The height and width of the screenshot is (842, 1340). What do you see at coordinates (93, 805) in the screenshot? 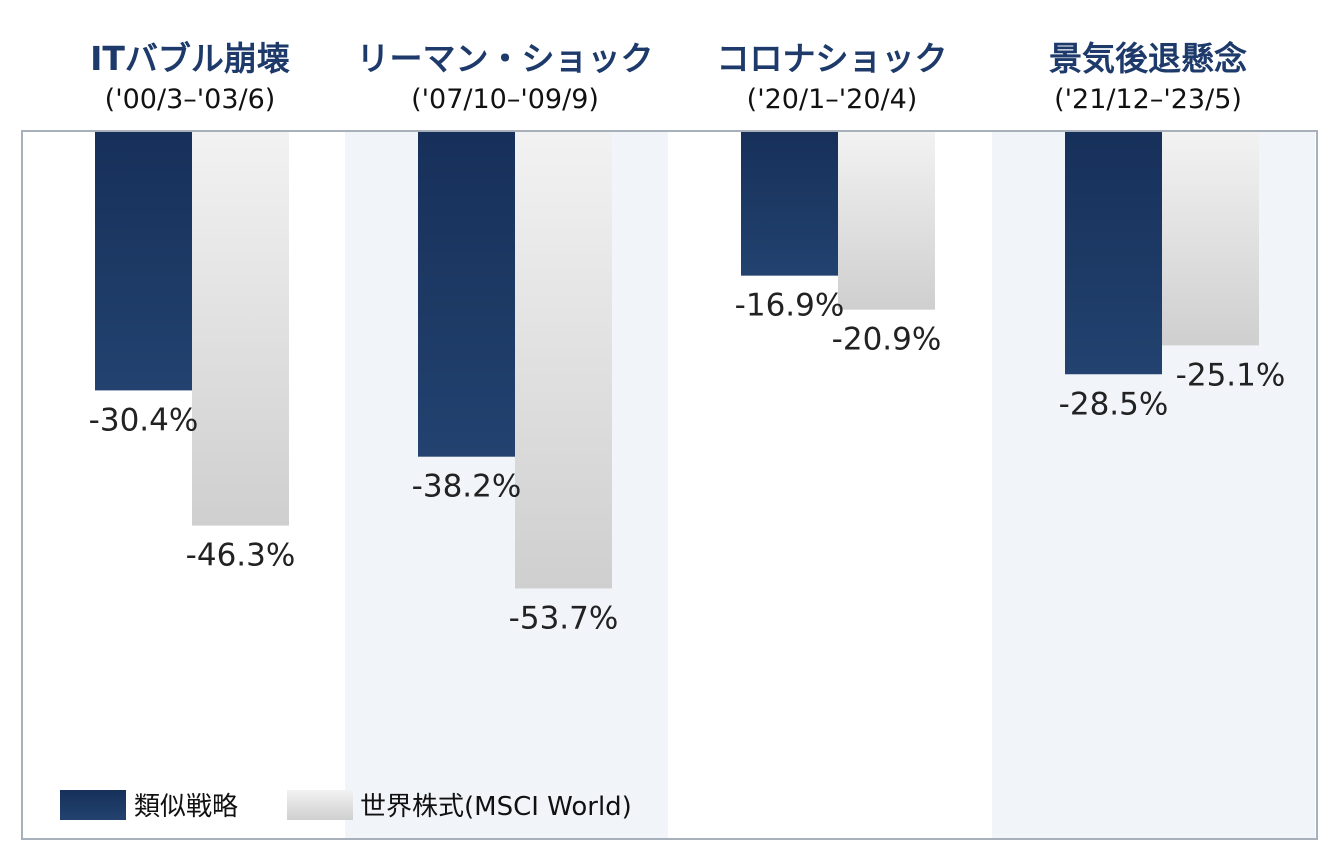
I see `legend-swatch-similar-strategy` at bounding box center [93, 805].